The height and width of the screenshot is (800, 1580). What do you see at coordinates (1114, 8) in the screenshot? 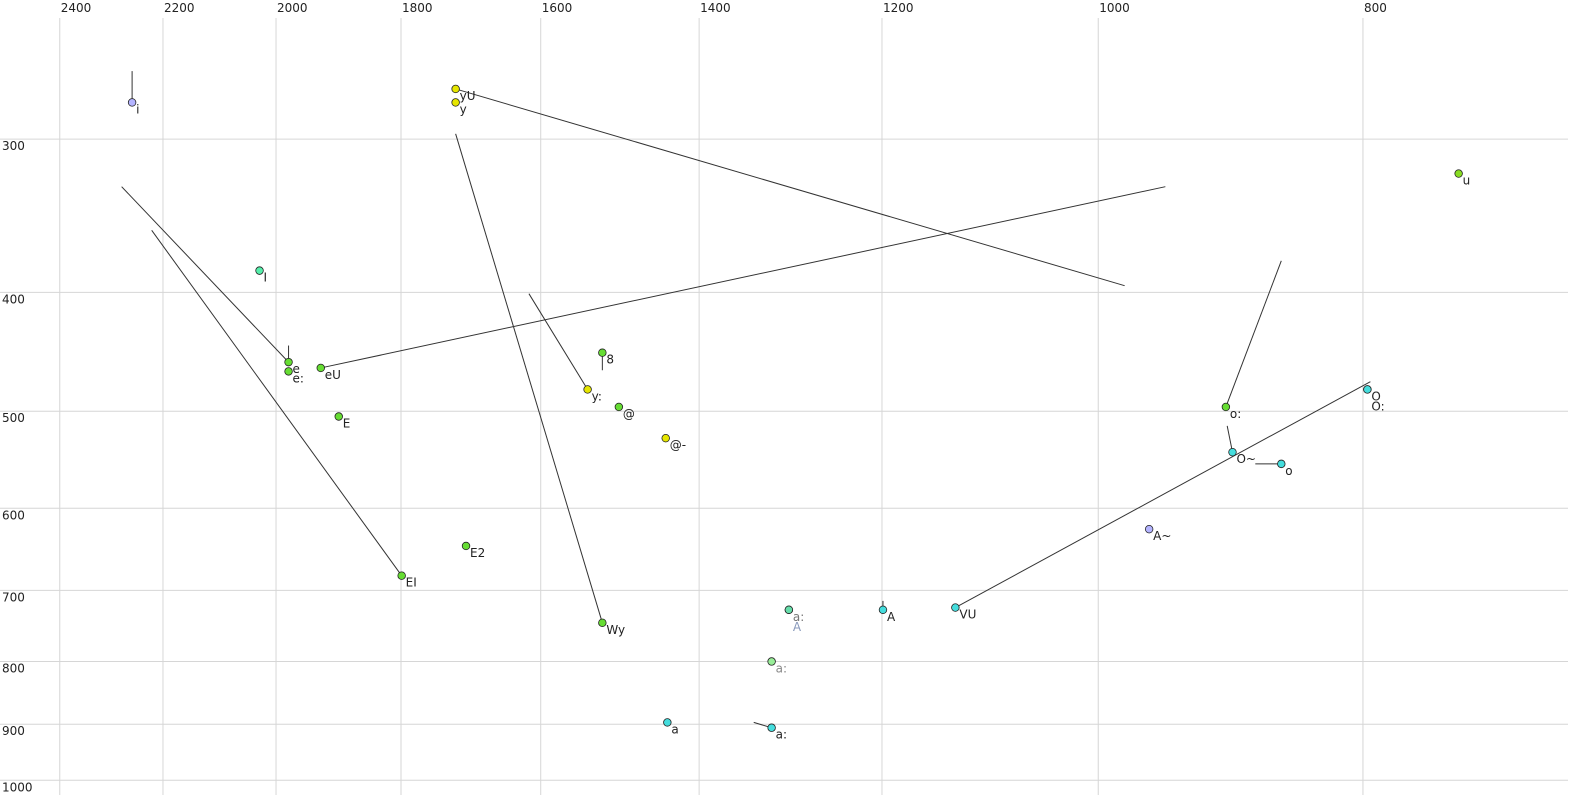
I see `x-tick-label: 1000` at bounding box center [1114, 8].